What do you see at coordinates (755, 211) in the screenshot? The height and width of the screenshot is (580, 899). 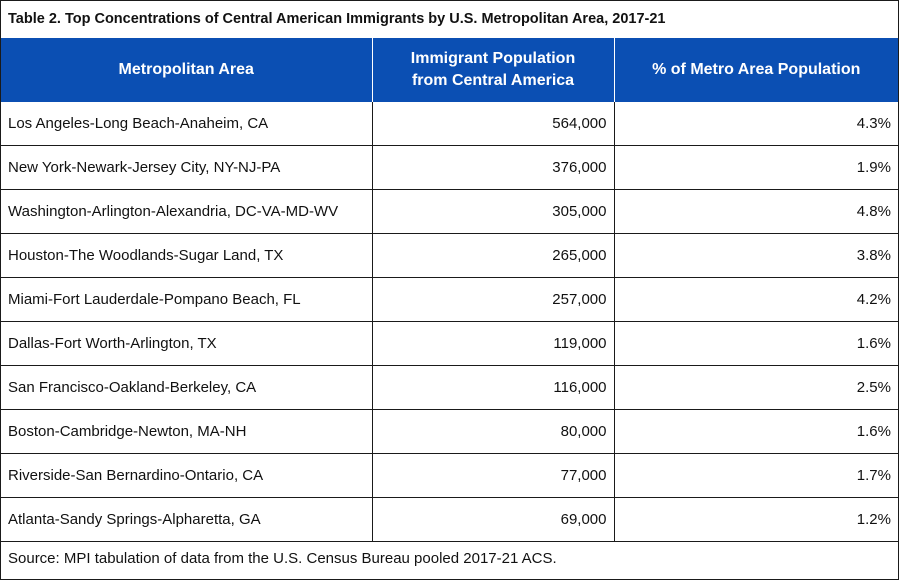 I see `cell-percent: 4.8%` at bounding box center [755, 211].